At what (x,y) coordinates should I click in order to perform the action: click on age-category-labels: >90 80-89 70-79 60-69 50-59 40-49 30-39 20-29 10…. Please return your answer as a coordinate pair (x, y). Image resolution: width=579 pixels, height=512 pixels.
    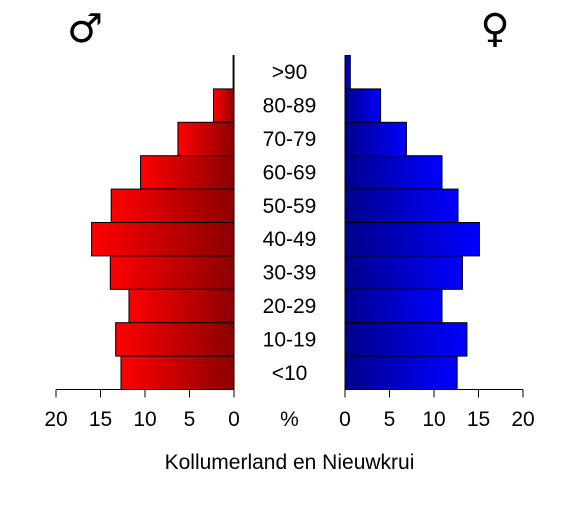
    Looking at the image, I should click on (290, 223).